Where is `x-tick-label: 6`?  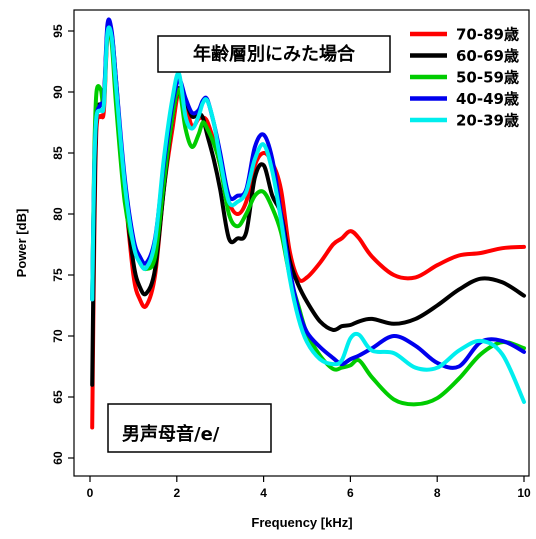 x-tick-label: 6 is located at coordinates (350, 493).